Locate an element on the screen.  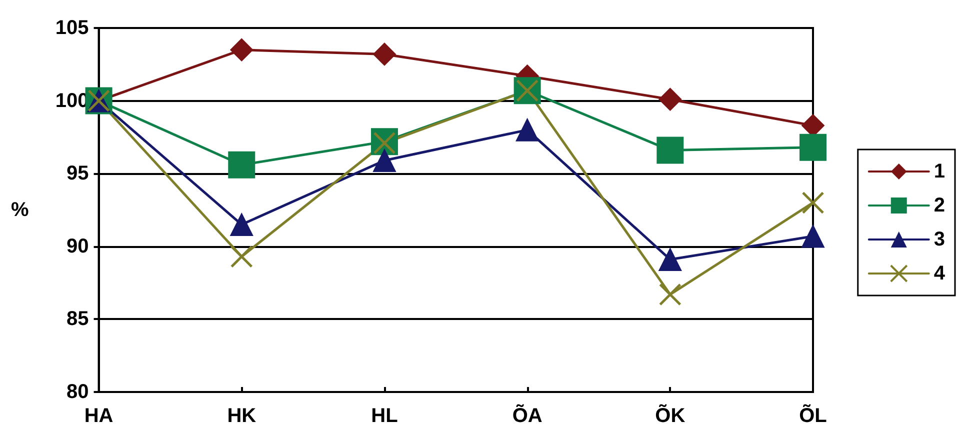
y-tick-label: 80 is located at coordinates (77, 392).